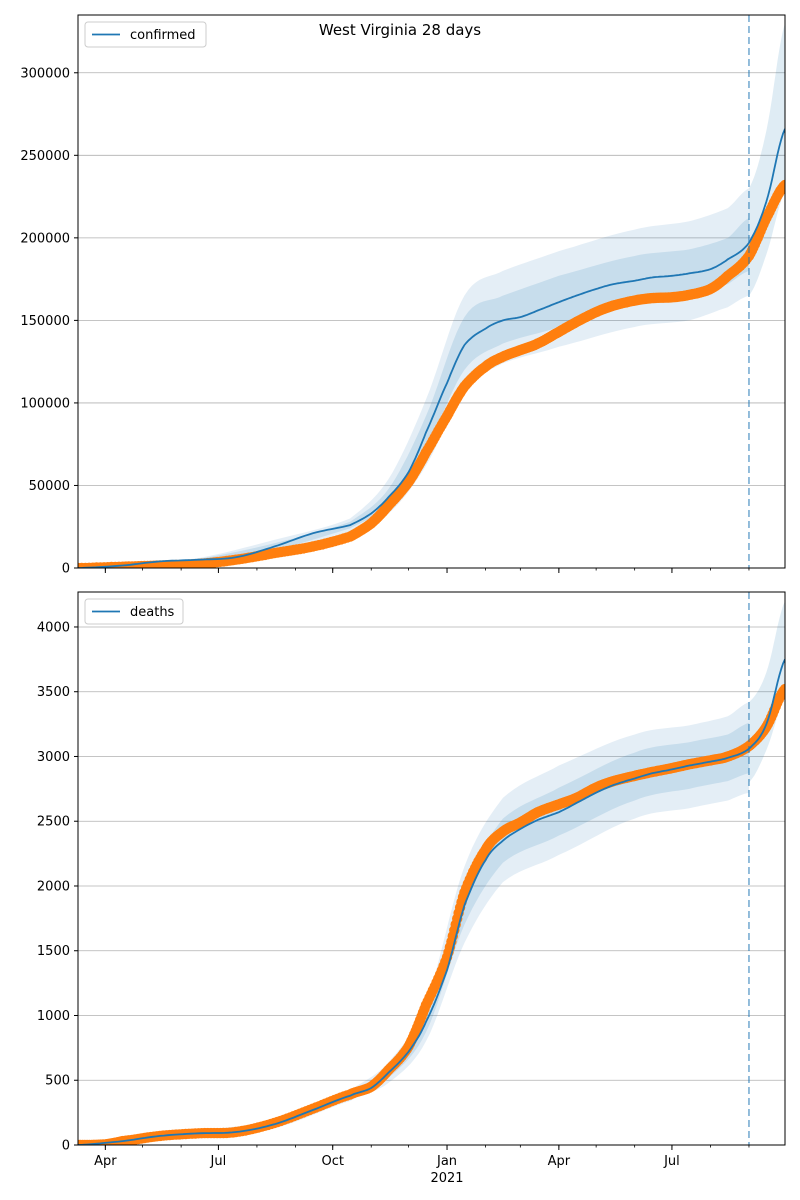 This screenshot has width=800, height=1200. What do you see at coordinates (53, 692) in the screenshot?
I see `ytick-label: 3500` at bounding box center [53, 692].